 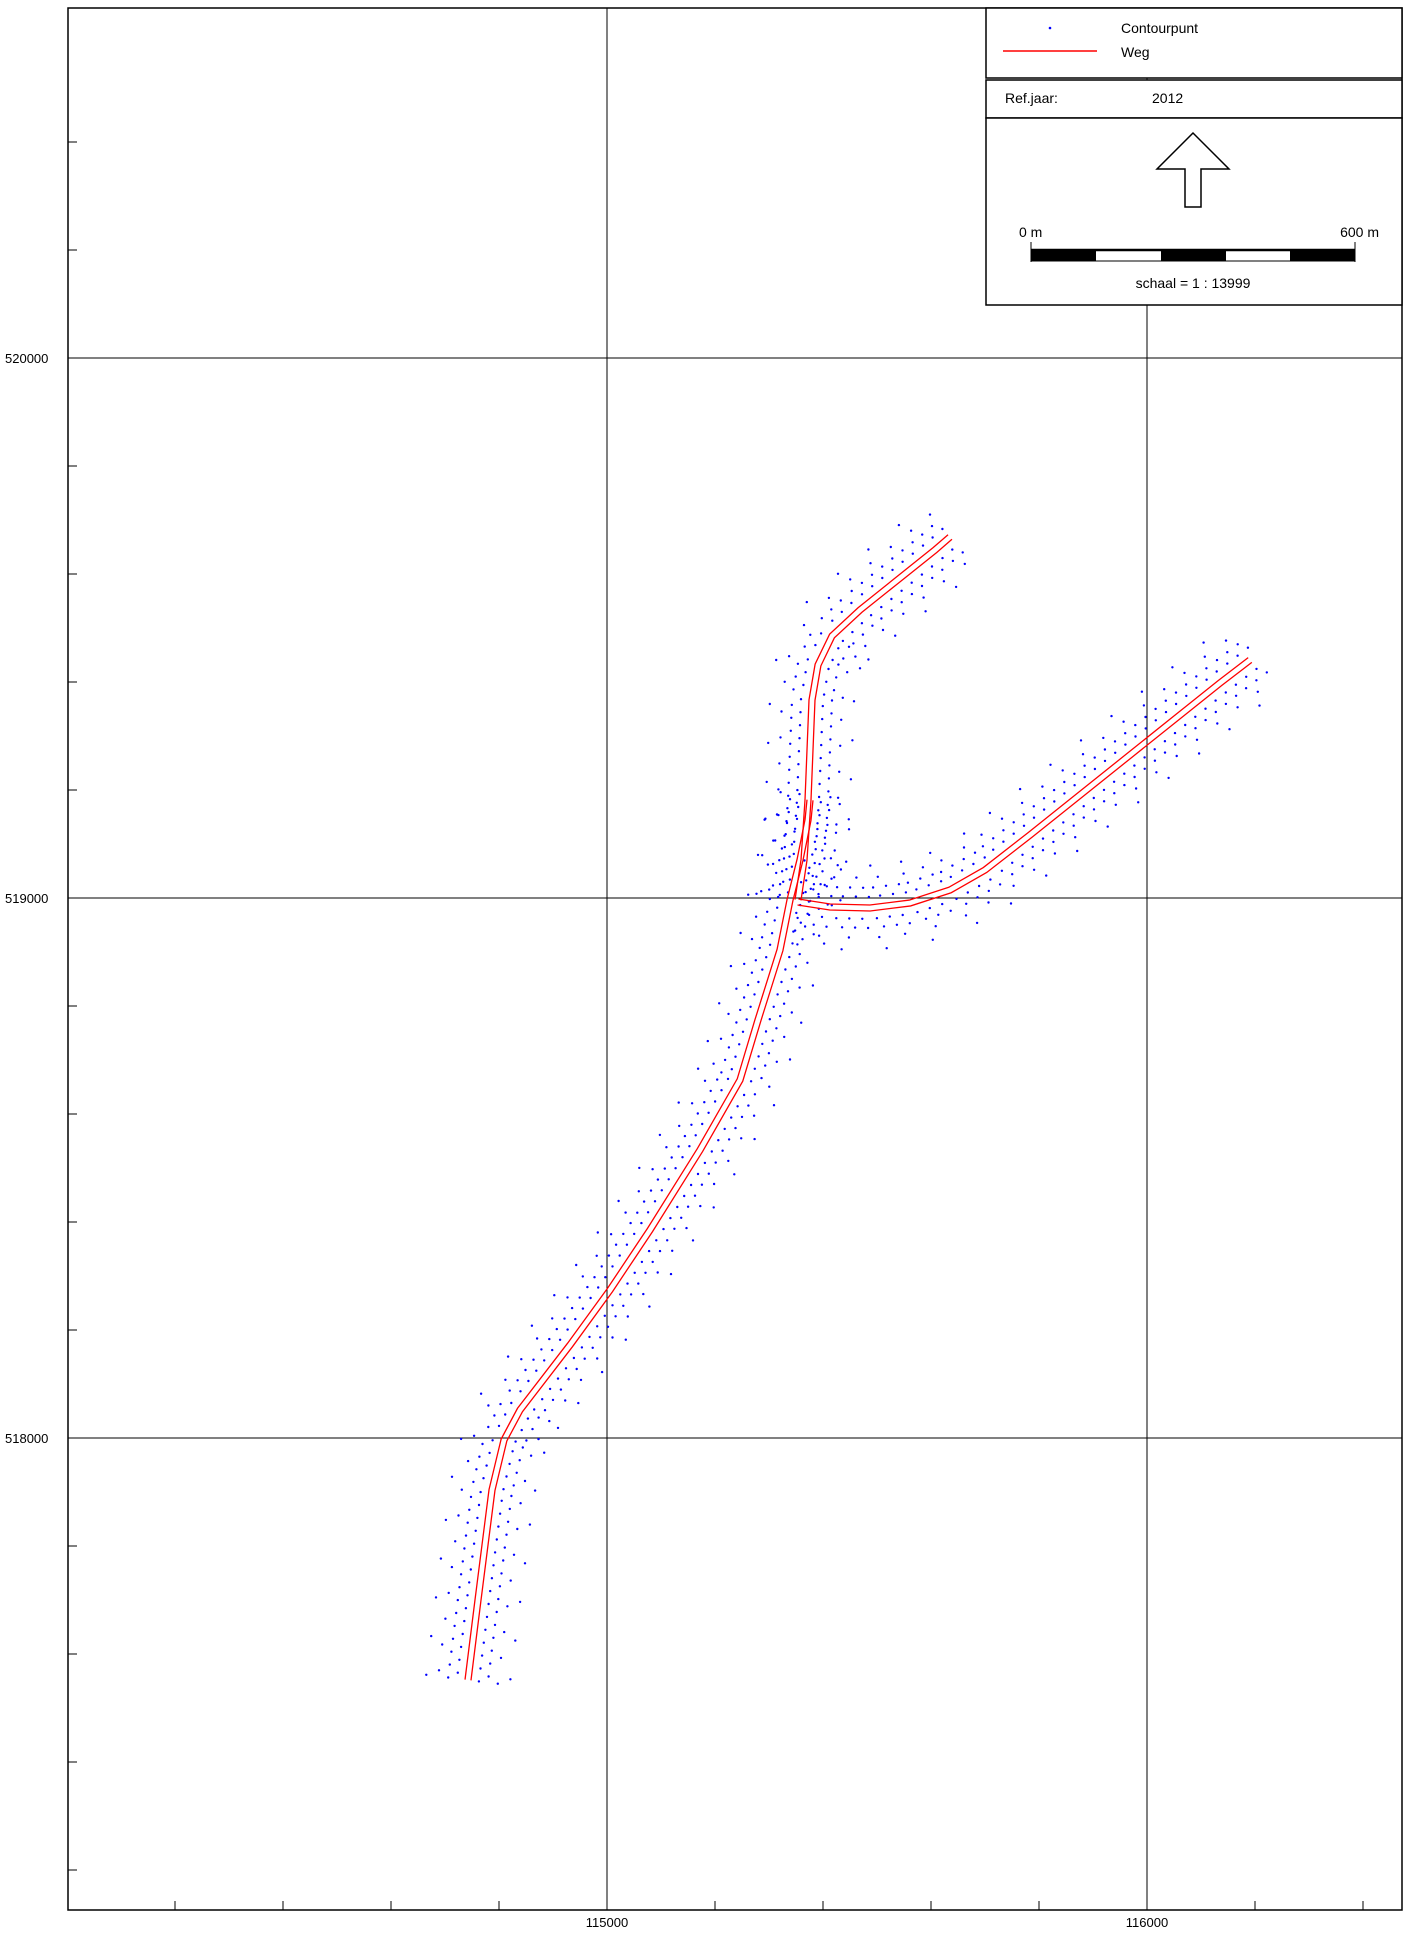 I want to click on y-tick-label-518000: 518000, so click(x=26, y=1438).